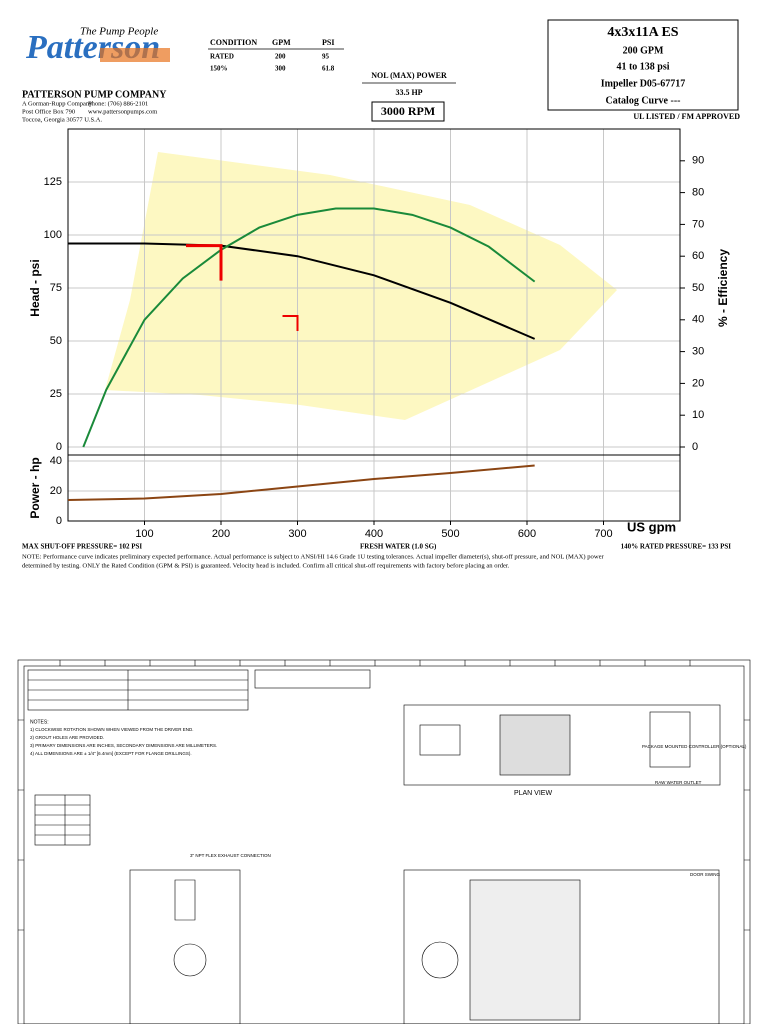  Describe the element at coordinates (698, 161) in the screenshot. I see `y2-tick-label: 90` at that location.